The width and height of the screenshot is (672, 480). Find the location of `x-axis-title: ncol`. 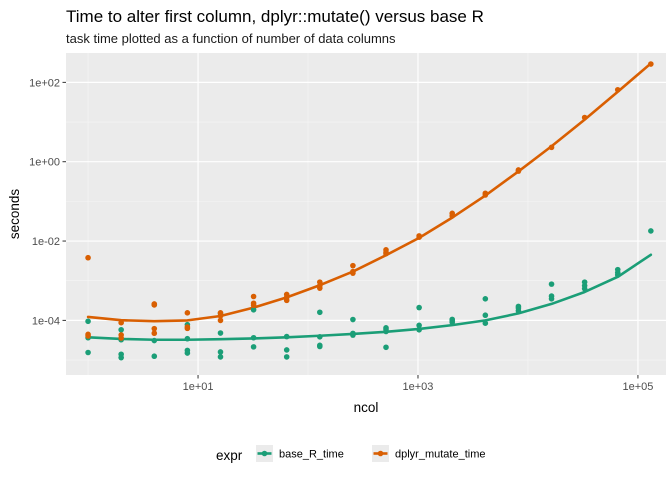

x-axis-title: ncol is located at coordinates (366, 407).